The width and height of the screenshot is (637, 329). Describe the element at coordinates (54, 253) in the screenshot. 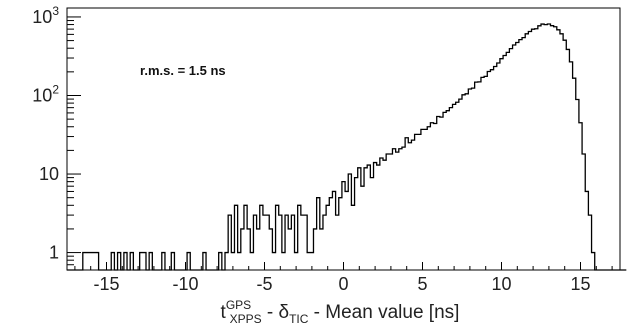

I see `y-tick-label: 1` at that location.